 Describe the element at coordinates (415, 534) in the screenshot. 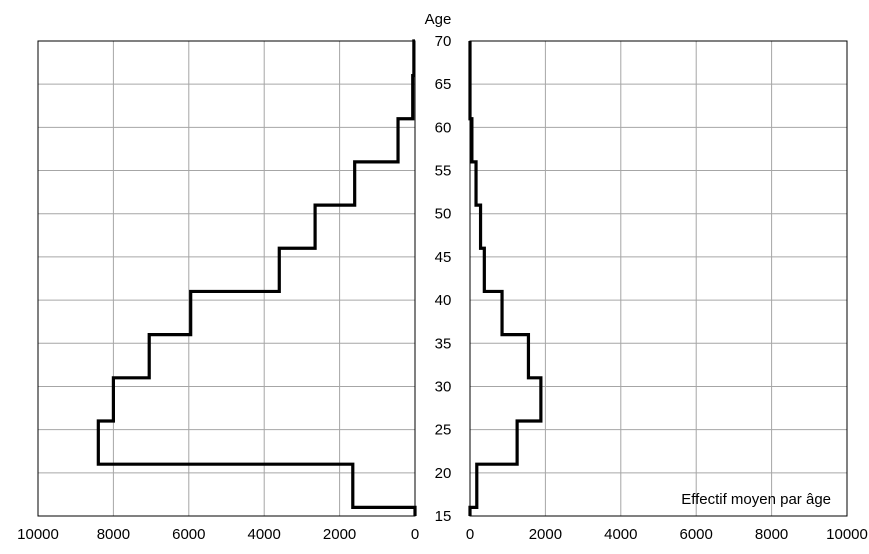

I see `left-x-tick-label: 0` at that location.